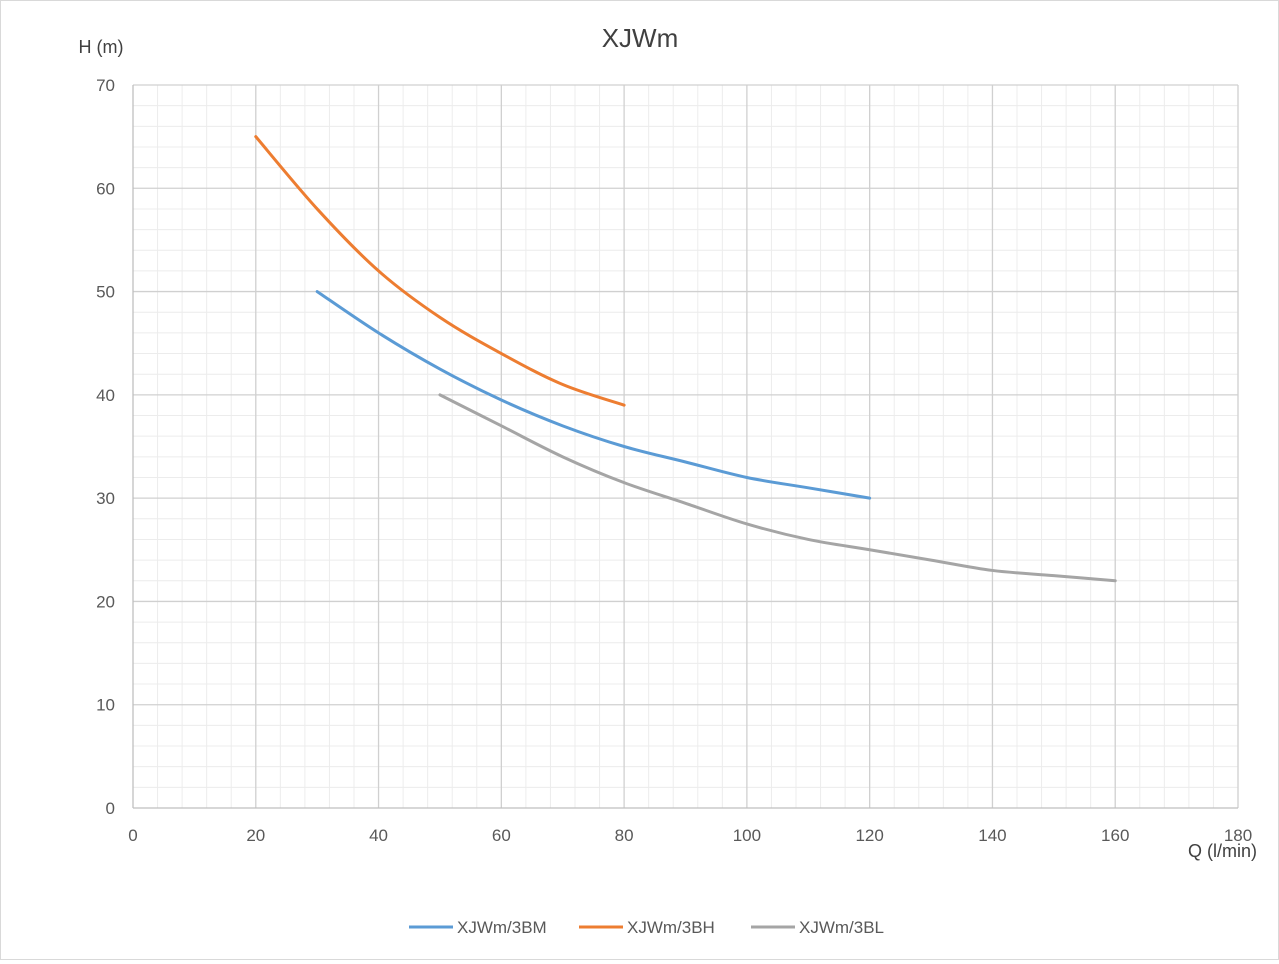 This screenshot has height=964, width=1279. I want to click on y-tick-label: 40, so click(105, 395).